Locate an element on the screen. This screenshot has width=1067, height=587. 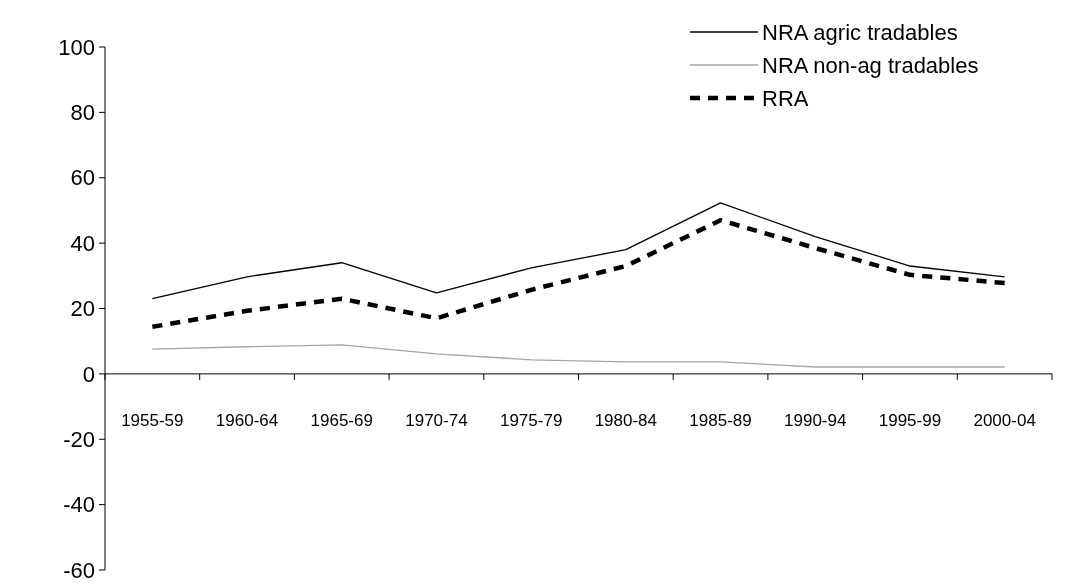
legend-label: RRA is located at coordinates (785, 98).